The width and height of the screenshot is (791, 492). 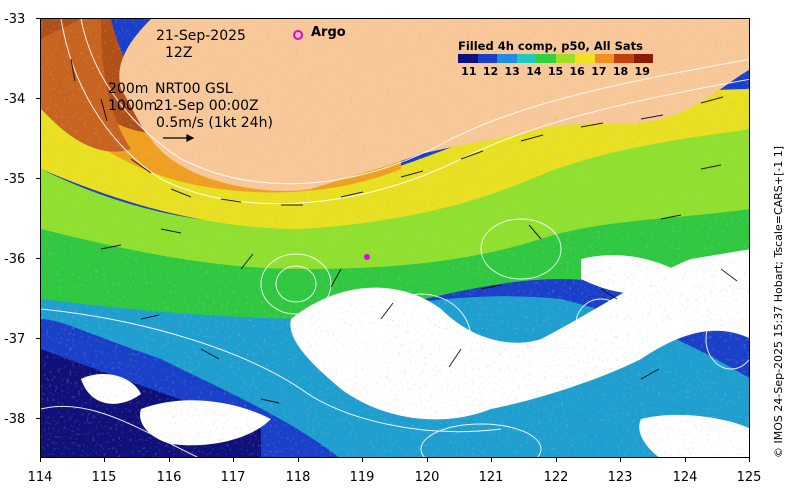 What do you see at coordinates (194, 89) in the screenshot?
I see `product-label: NRT00 GSL` at bounding box center [194, 89].